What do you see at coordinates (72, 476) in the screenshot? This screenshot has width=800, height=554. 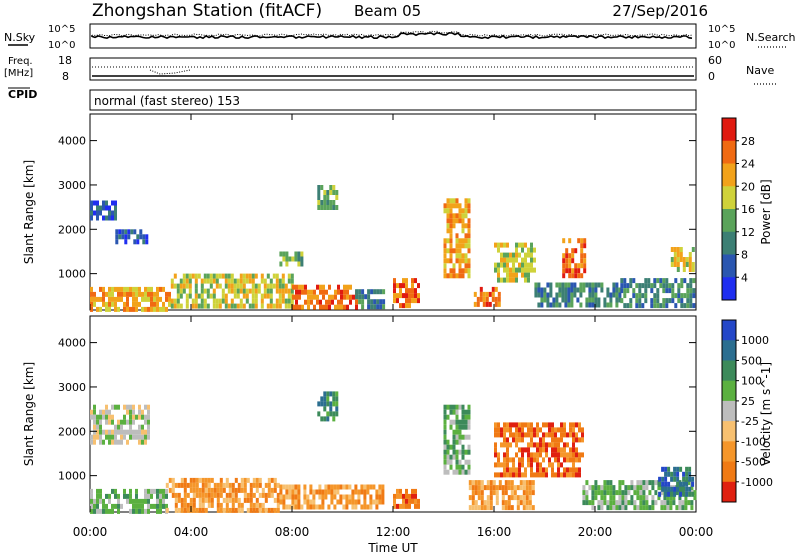 I see `y-tick-label: 1000` at bounding box center [72, 476].